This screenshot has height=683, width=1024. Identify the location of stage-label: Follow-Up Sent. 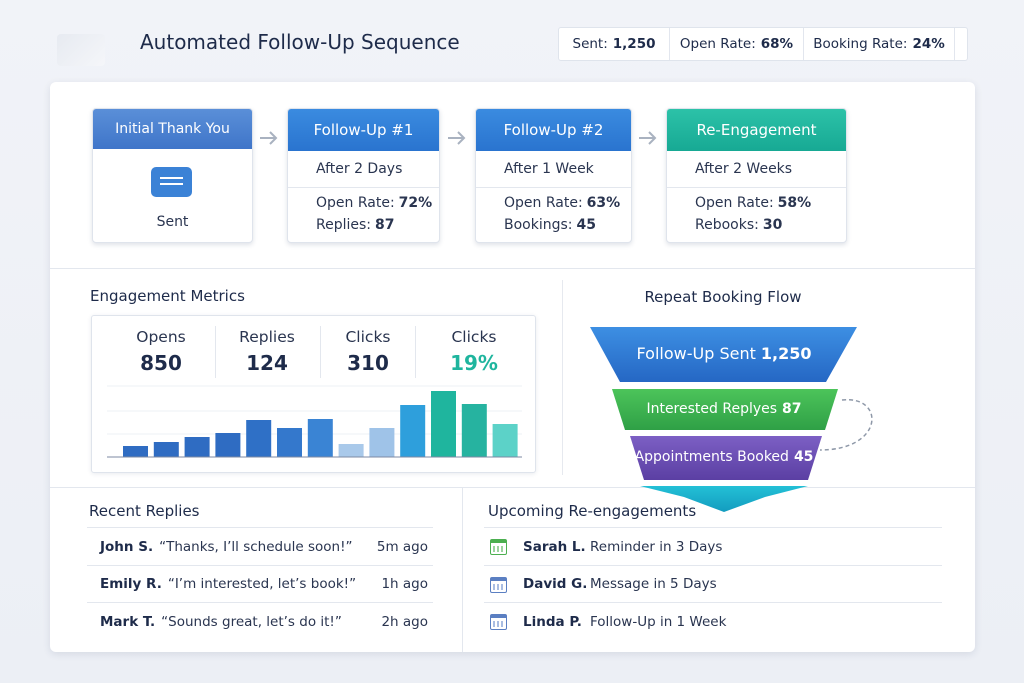
(696, 353).